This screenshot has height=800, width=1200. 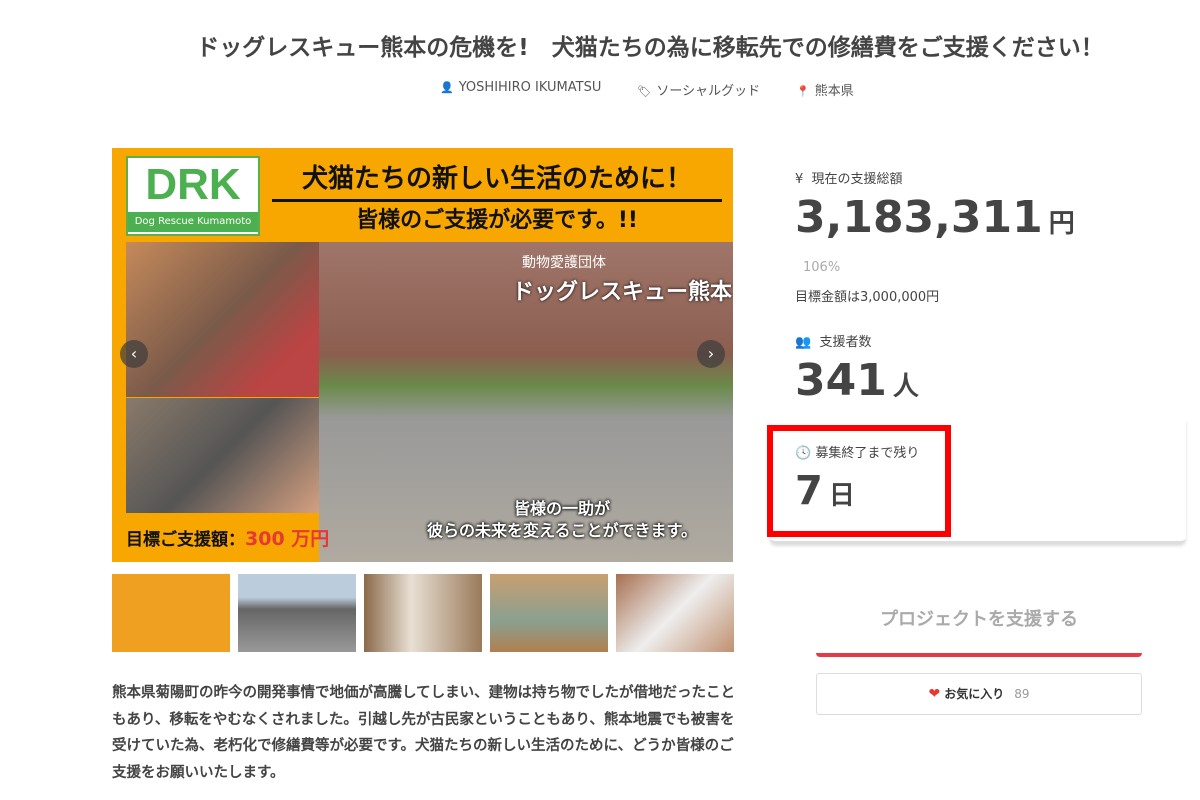 I want to click on favorite-label: お気に入り, so click(x=974, y=694).